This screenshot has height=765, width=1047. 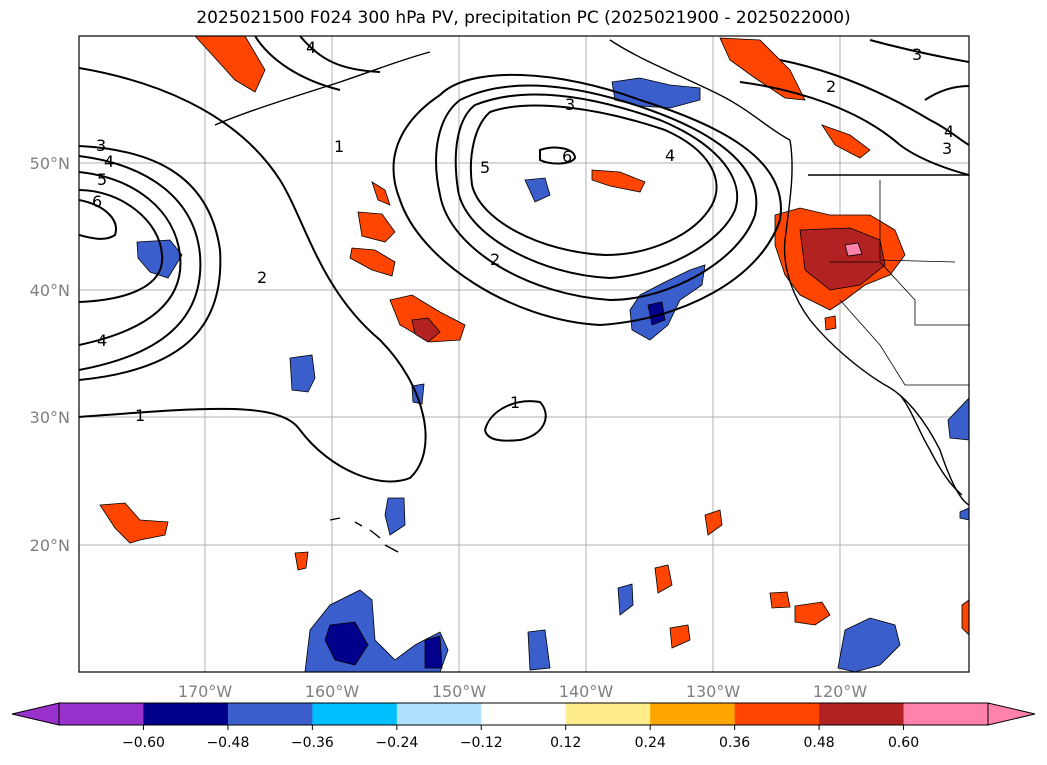 I want to click on pv-contour-6b, so click(x=558, y=155).